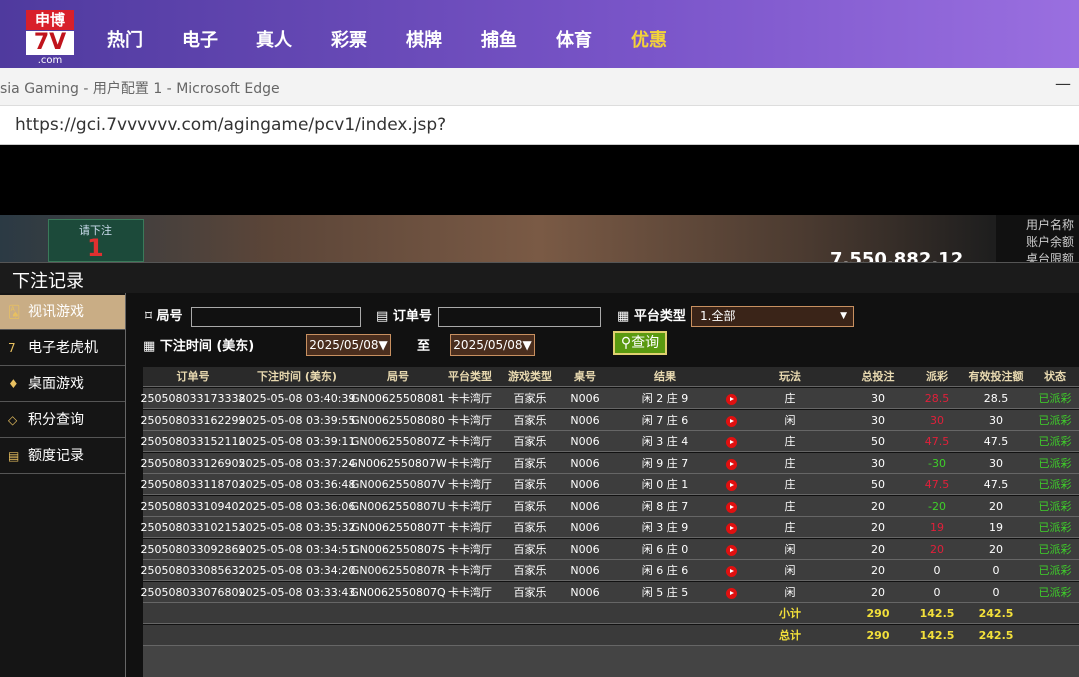  What do you see at coordinates (665, 420) in the screenshot?
I see `table-cell: 闲 7 庄 6` at bounding box center [665, 420].